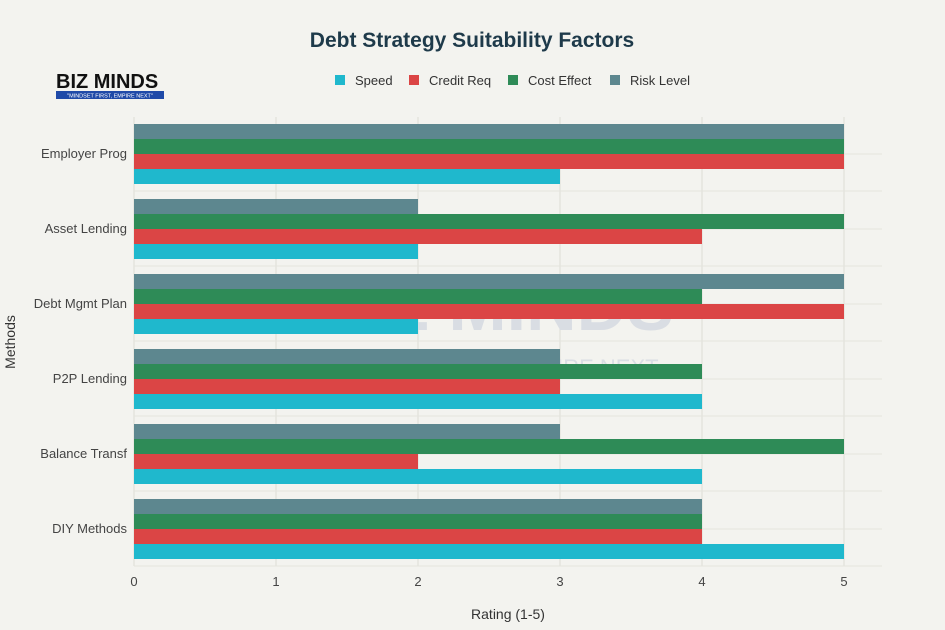 Image resolution: width=945 pixels, height=630 pixels. I want to click on x-tick-label: 5, so click(843, 581).